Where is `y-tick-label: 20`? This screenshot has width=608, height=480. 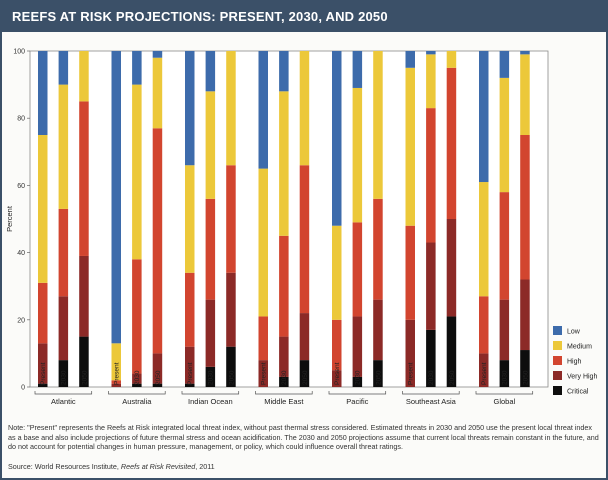 y-tick-label: 20 is located at coordinates (21, 320).